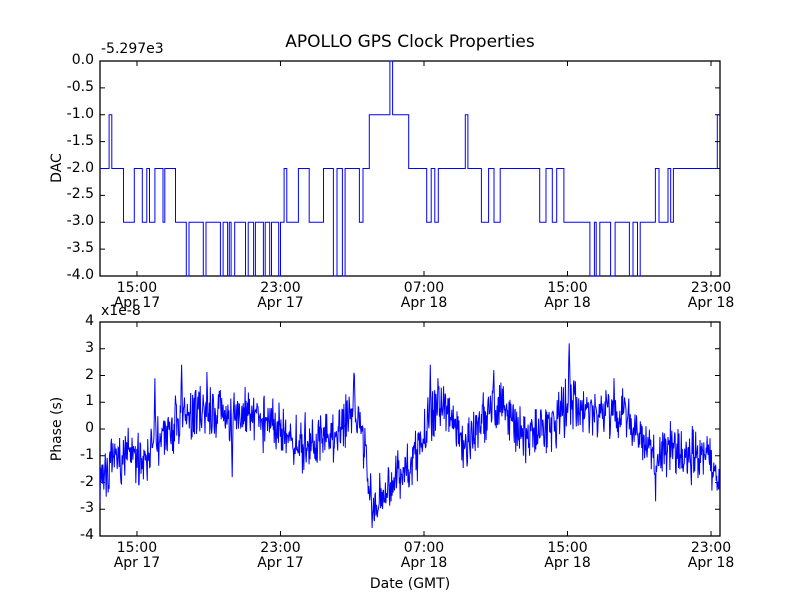 The height and width of the screenshot is (600, 800). I want to click on dac-ytick-label: -1.5, so click(80, 140).